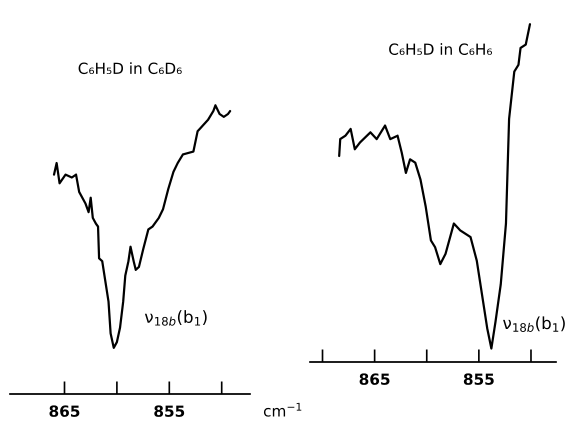 The height and width of the screenshot is (435, 582). What do you see at coordinates (440, 49) in the screenshot?
I see `text: C₆H₅D in C₆H₆` at bounding box center [440, 49].